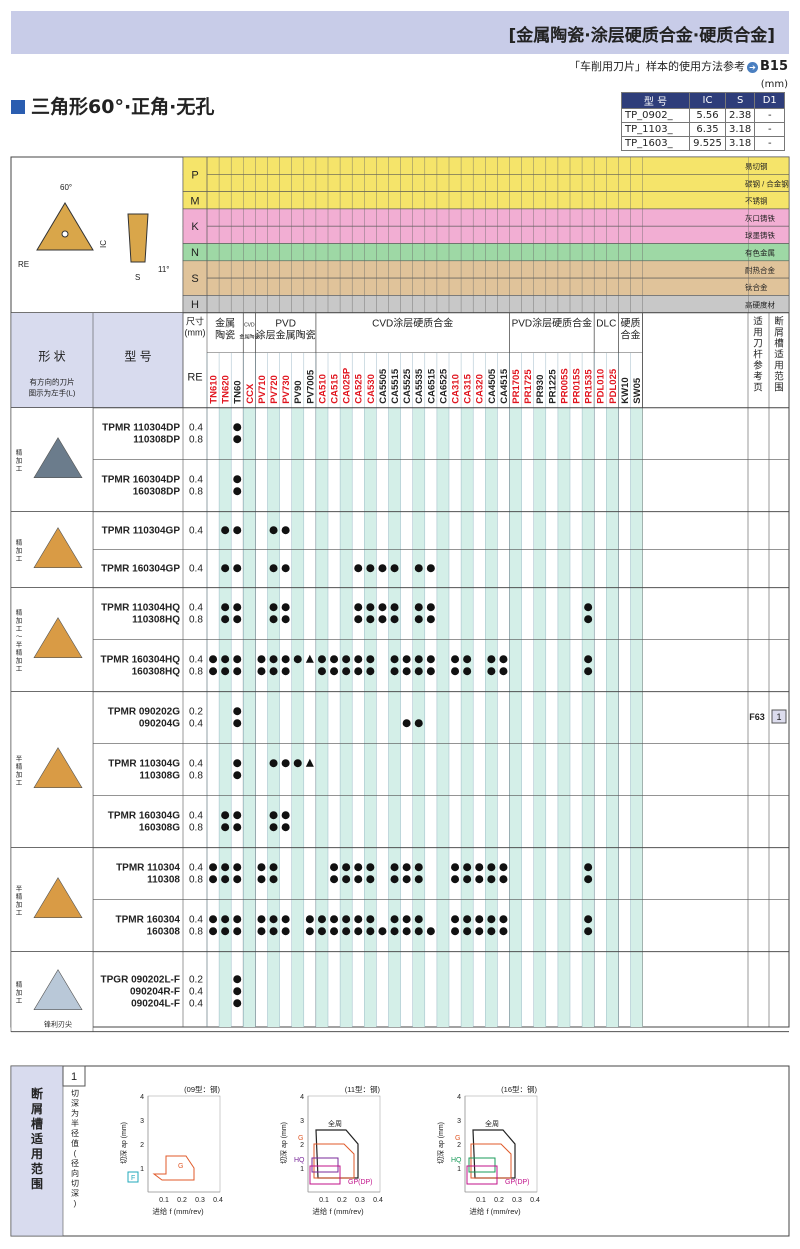  Describe the element at coordinates (516, 386) in the screenshot. I see `grade-name: PR1705` at that location.